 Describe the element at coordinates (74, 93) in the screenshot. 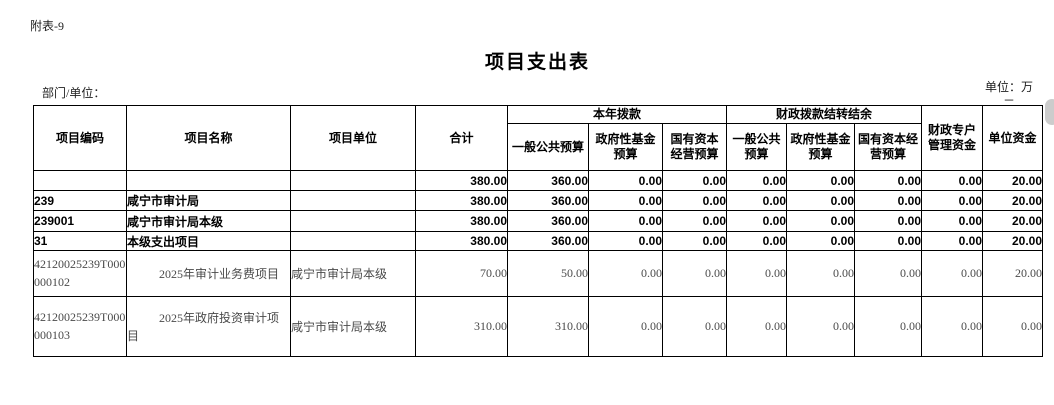

I see `department-unit-label: 部门/单位：` at that location.